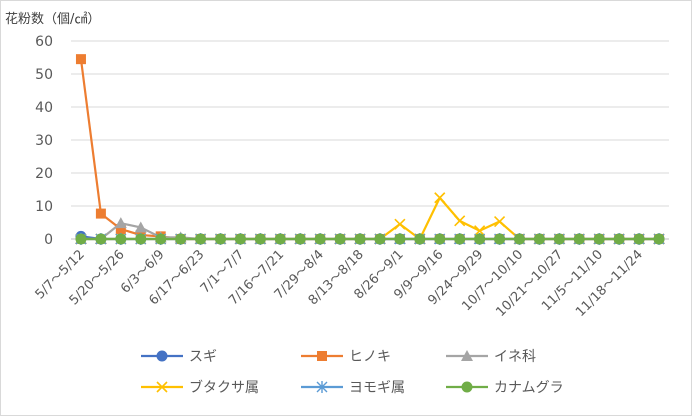  Describe the element at coordinates (346, 357) in the screenshot. I see `legend-item: ヒノキ` at that location.